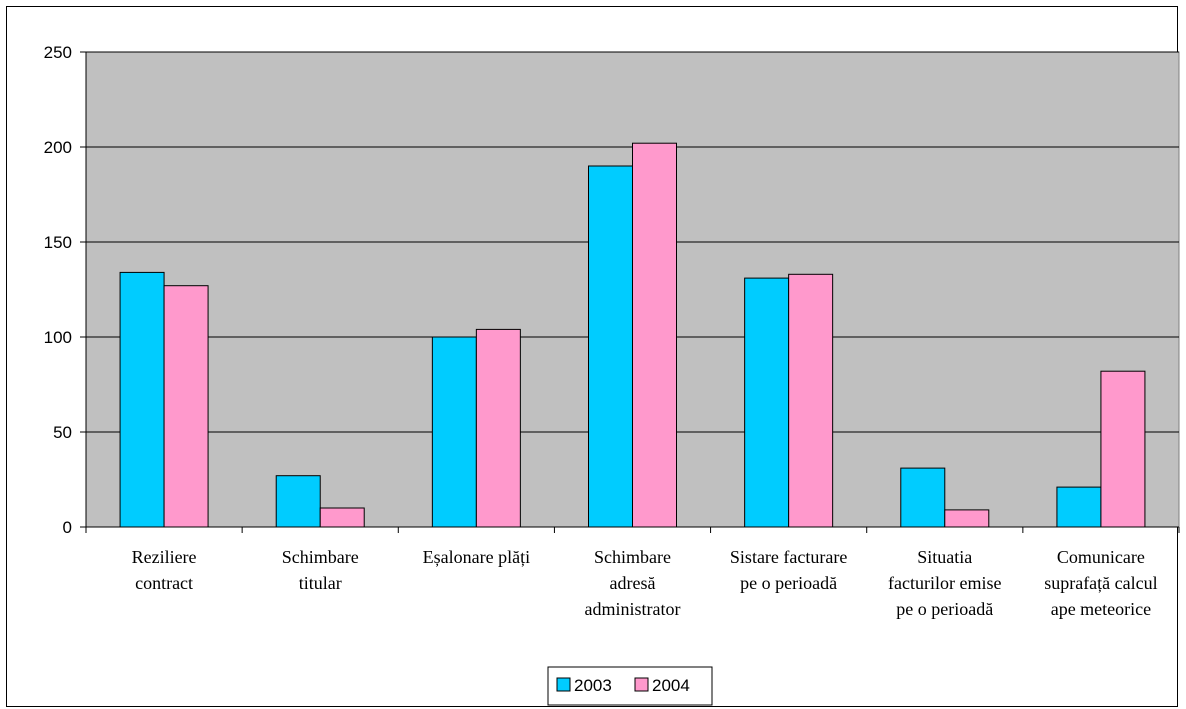  What do you see at coordinates (944, 557) in the screenshot?
I see `category-label: Situatia` at bounding box center [944, 557].